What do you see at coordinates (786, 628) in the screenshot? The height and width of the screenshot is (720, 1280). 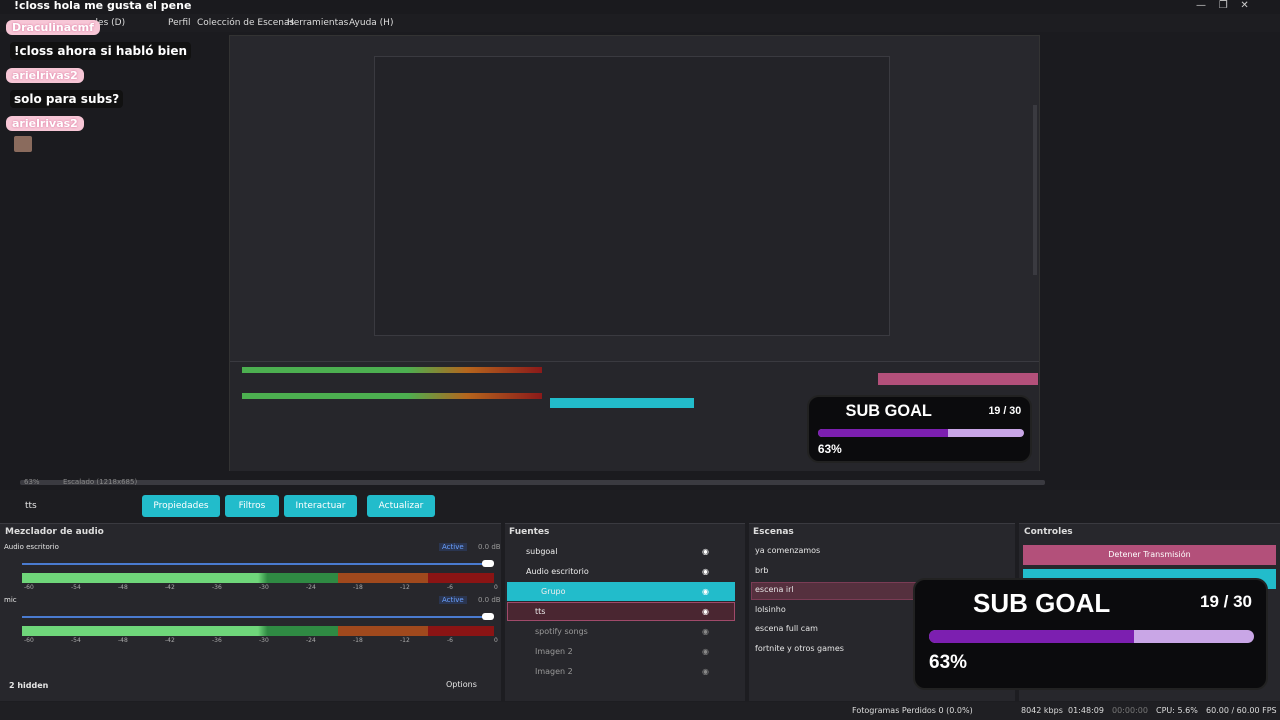 I see `scene-name: escena full cam` at bounding box center [786, 628].